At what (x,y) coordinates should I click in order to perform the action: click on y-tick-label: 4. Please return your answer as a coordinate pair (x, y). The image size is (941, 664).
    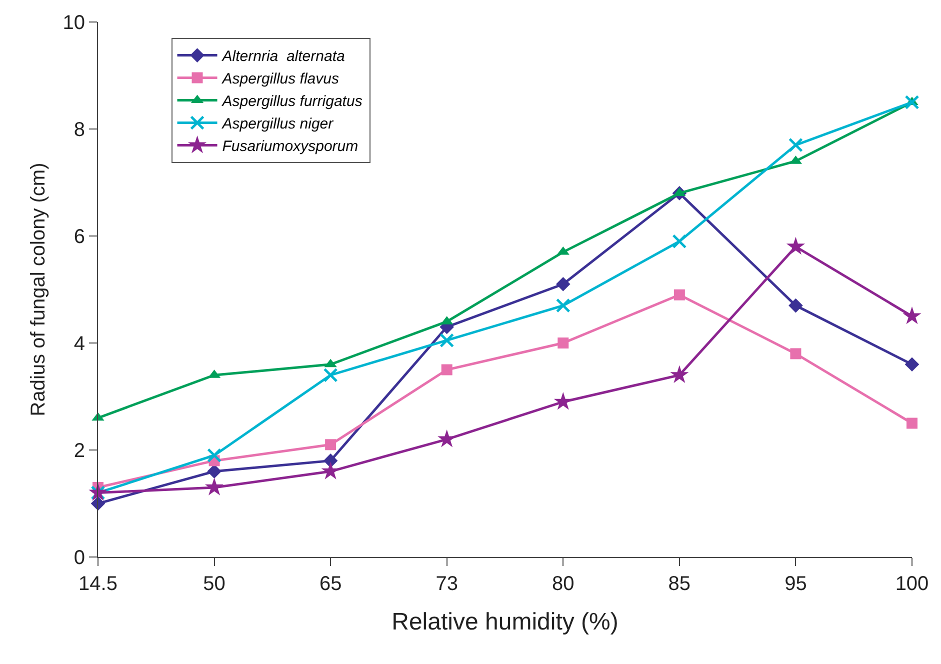
    Looking at the image, I should click on (79, 344).